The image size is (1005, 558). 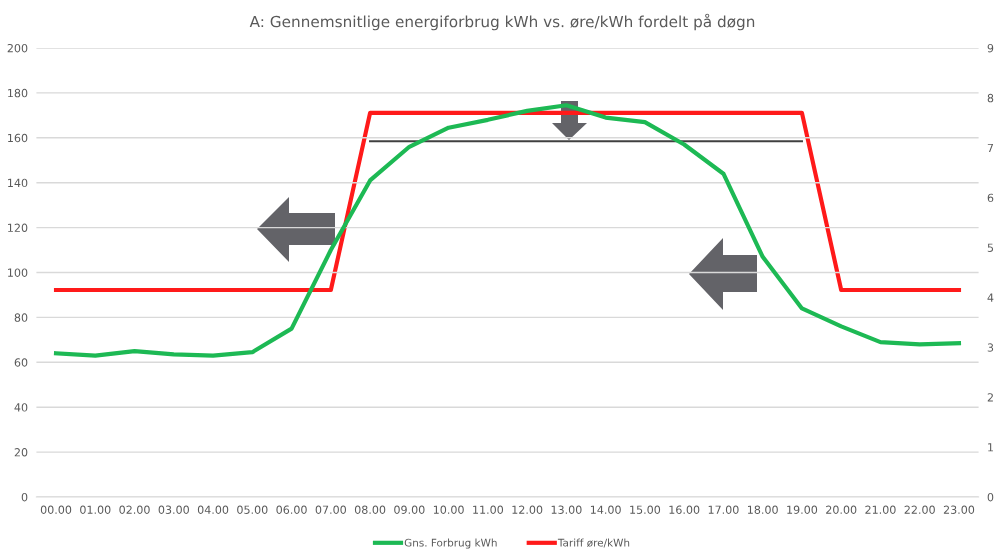 I want to click on chart-title: A: Gennemsnitlige energiforbrug kWh vs. øre/kWh fordelt på døgn, so click(x=502, y=22).